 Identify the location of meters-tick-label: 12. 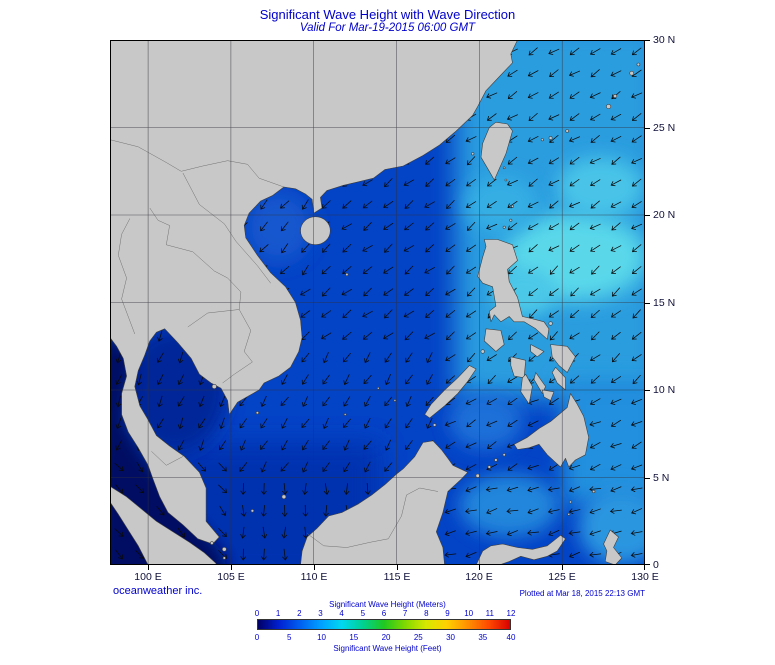
(511, 613).